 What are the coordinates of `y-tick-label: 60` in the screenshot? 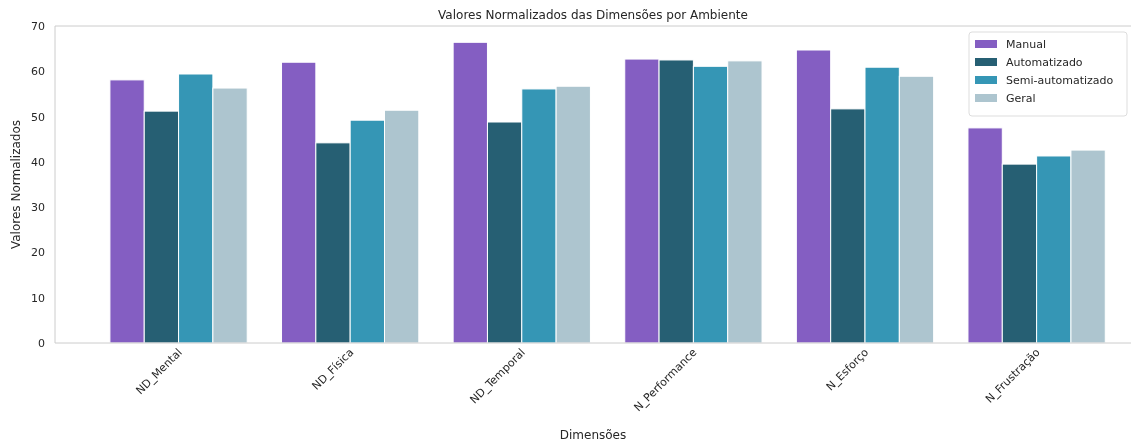 It's located at (38, 72).